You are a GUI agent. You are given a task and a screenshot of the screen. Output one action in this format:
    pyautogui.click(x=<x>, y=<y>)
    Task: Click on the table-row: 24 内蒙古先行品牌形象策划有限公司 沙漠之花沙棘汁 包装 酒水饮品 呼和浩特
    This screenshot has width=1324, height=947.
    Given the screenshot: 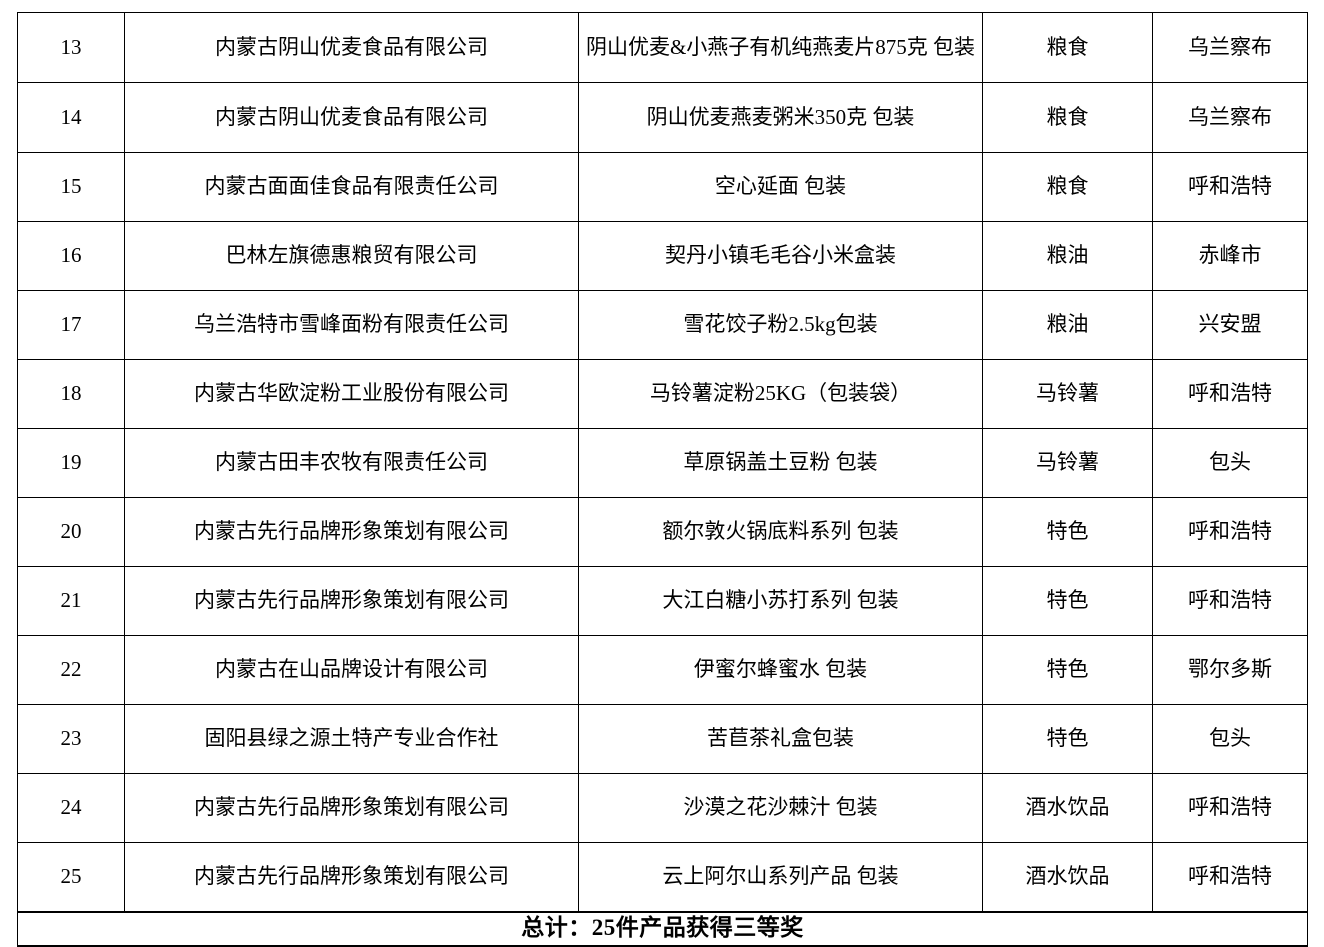 What is the action you would take?
    pyautogui.click(x=662, y=808)
    